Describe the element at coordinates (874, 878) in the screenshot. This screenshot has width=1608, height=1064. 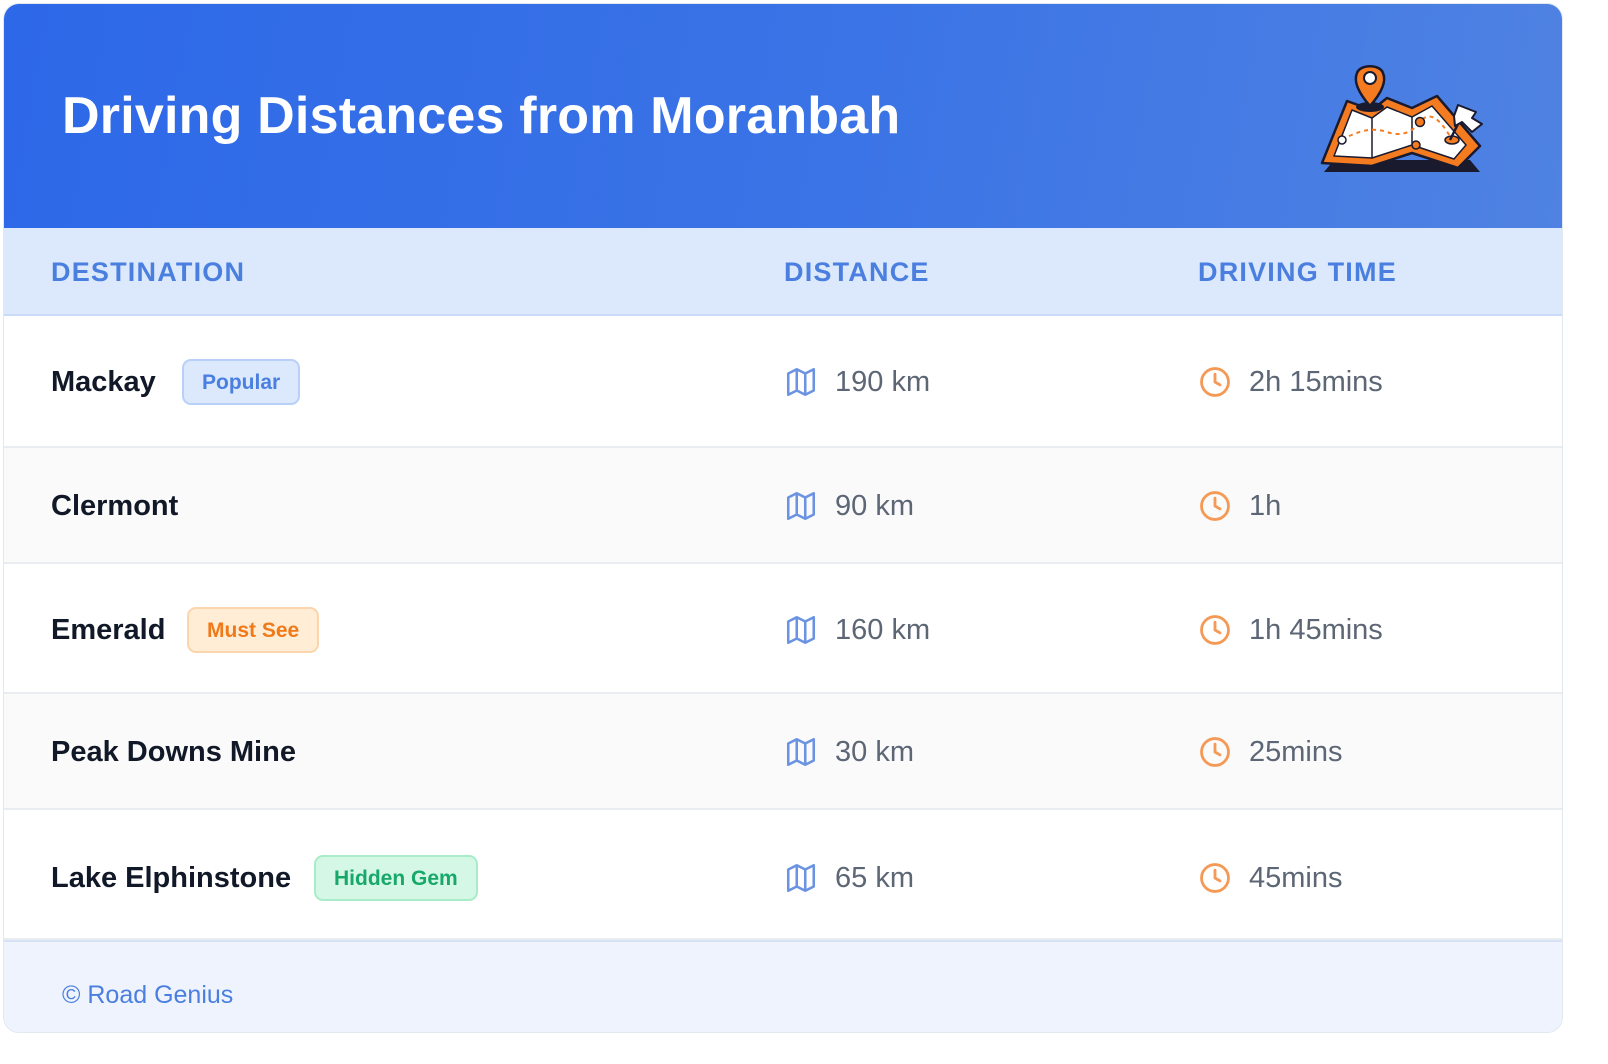
I see `distance-value: 65 km` at that location.